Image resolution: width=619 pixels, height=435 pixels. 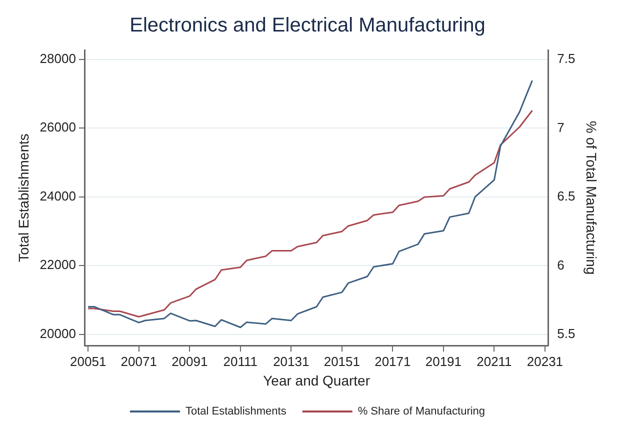 What do you see at coordinates (392, 361) in the screenshot?
I see `x-tick-label: 20171` at bounding box center [392, 361].